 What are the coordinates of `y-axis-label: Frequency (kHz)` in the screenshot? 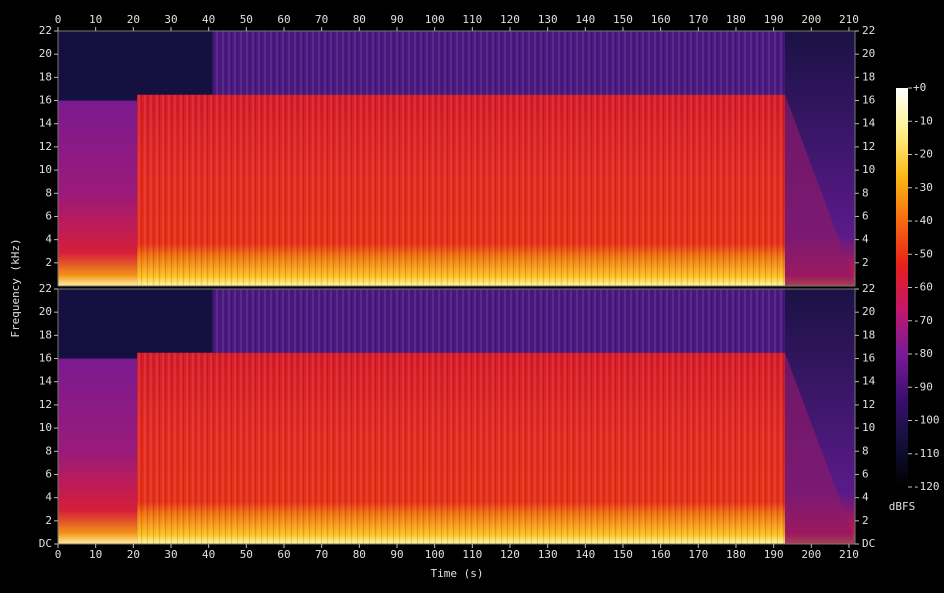 It's located at (15, 287).